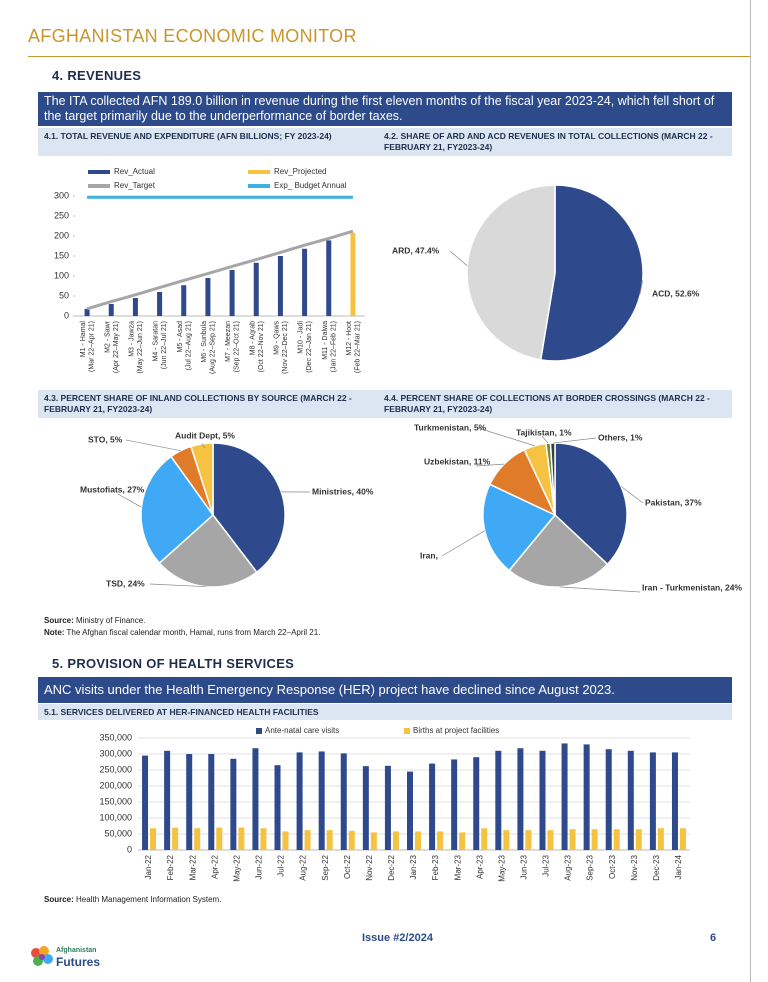 The image size is (768, 982). I want to click on y-tick-label: 100,000, so click(115, 817).